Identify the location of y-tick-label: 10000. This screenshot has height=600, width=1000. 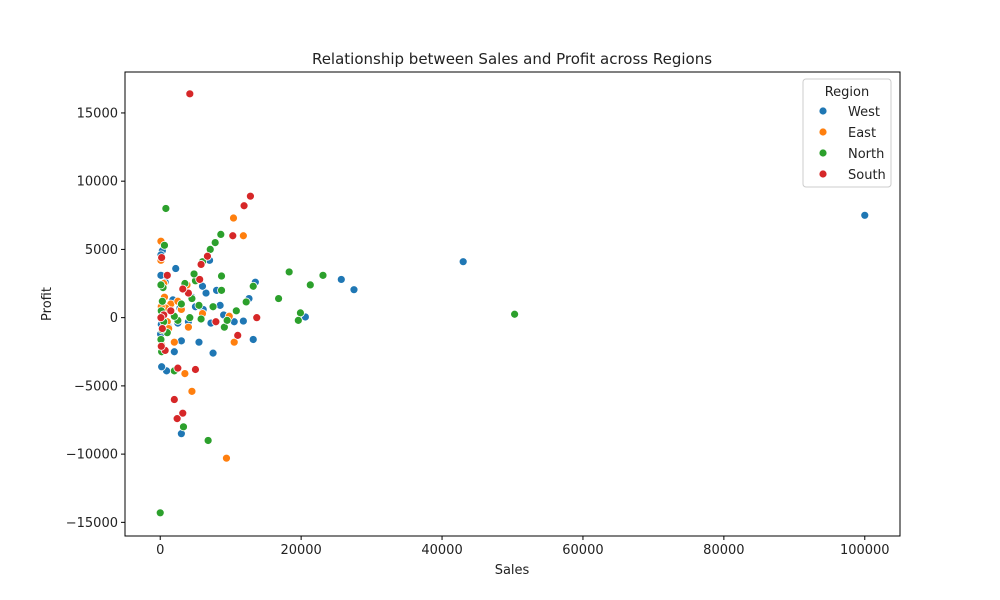
(97, 182).